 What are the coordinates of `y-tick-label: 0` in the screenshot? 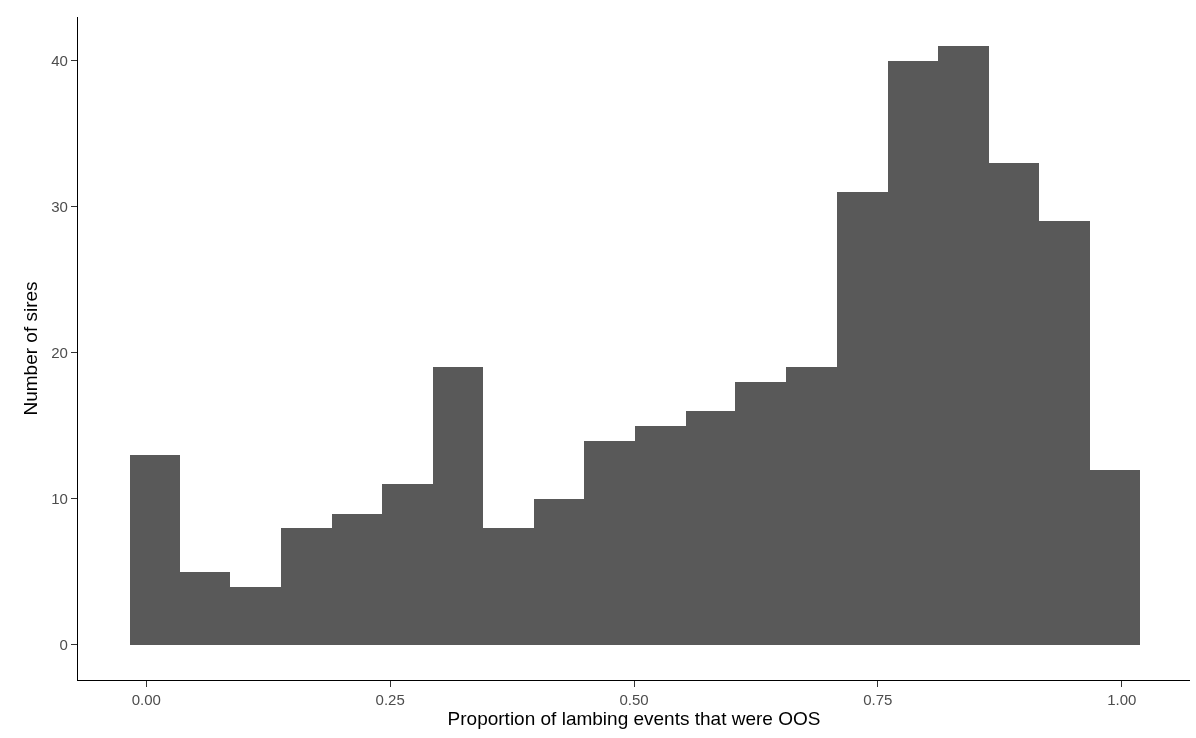 It's located at (63, 645).